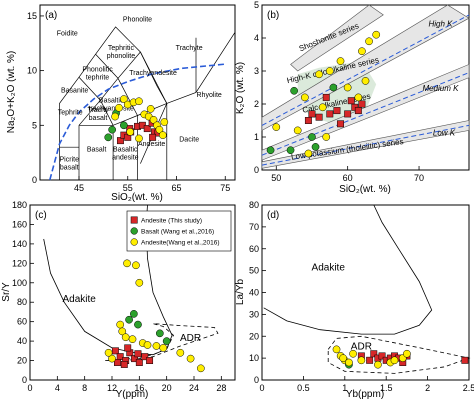 The width and height of the screenshot is (474, 400). What do you see at coordinates (137, 19) in the screenshot?
I see `tas-field-label: Phonolite` at bounding box center [137, 19].